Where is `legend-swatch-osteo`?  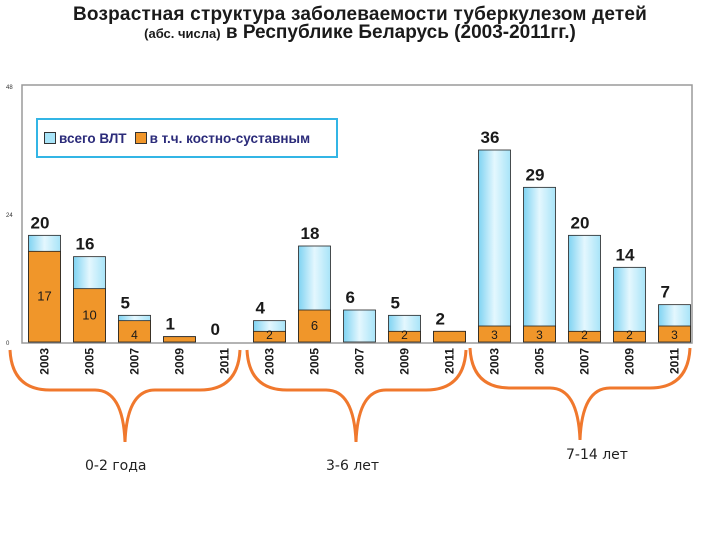 legend-swatch-osteo is located at coordinates (140, 138).